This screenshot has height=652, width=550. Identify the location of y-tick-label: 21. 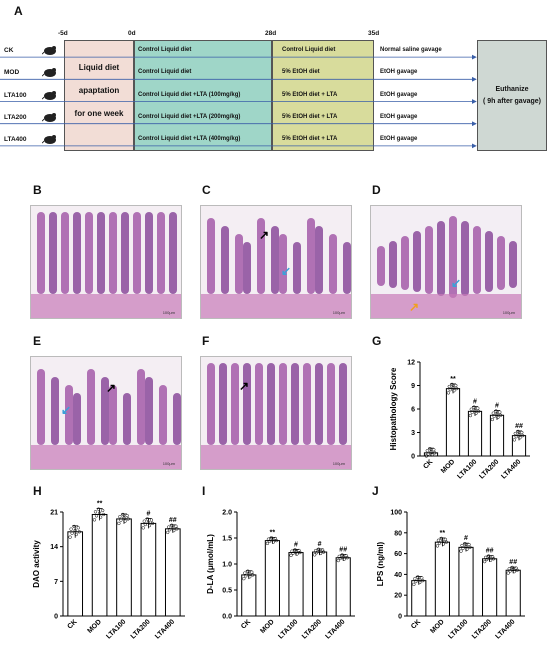
(54, 513).